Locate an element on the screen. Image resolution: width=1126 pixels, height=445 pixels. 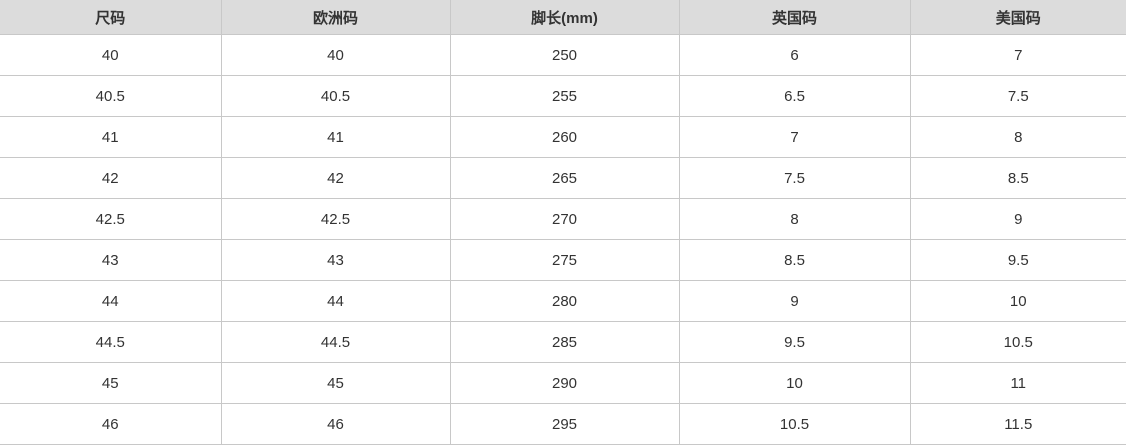
cell-size: 43 is located at coordinates (110, 260).